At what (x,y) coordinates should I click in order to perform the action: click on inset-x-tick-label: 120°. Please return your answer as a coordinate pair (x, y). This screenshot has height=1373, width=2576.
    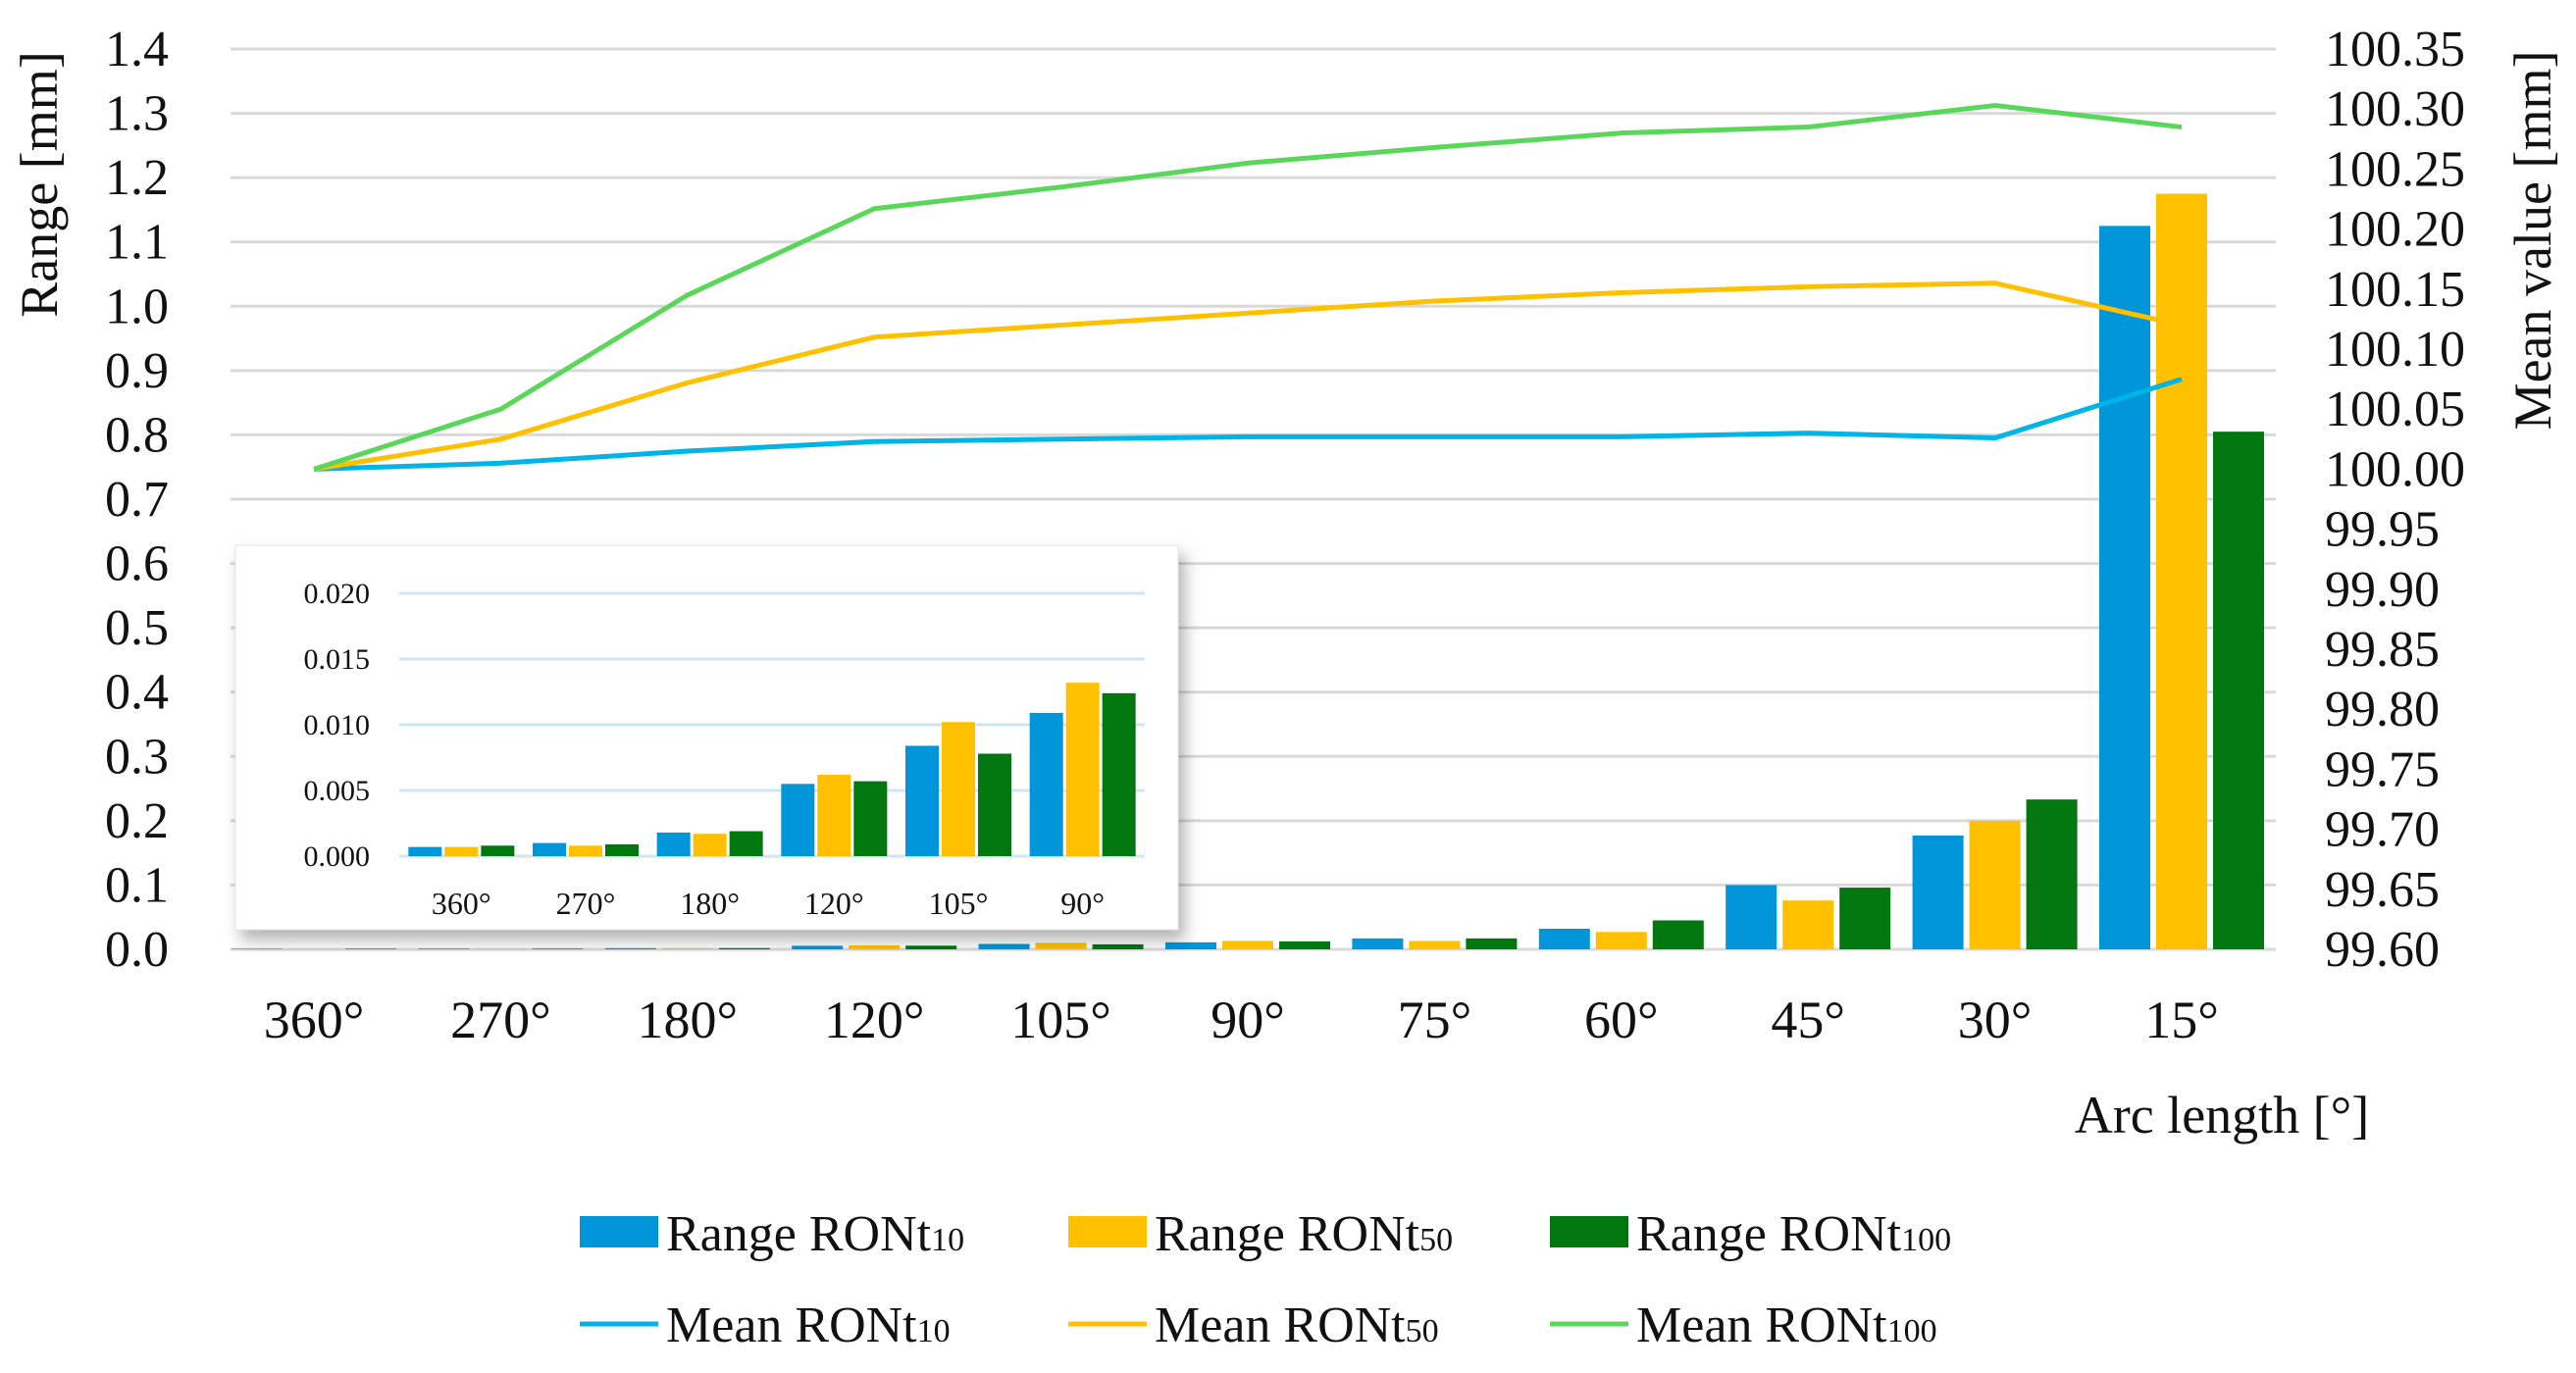
    Looking at the image, I should click on (834, 904).